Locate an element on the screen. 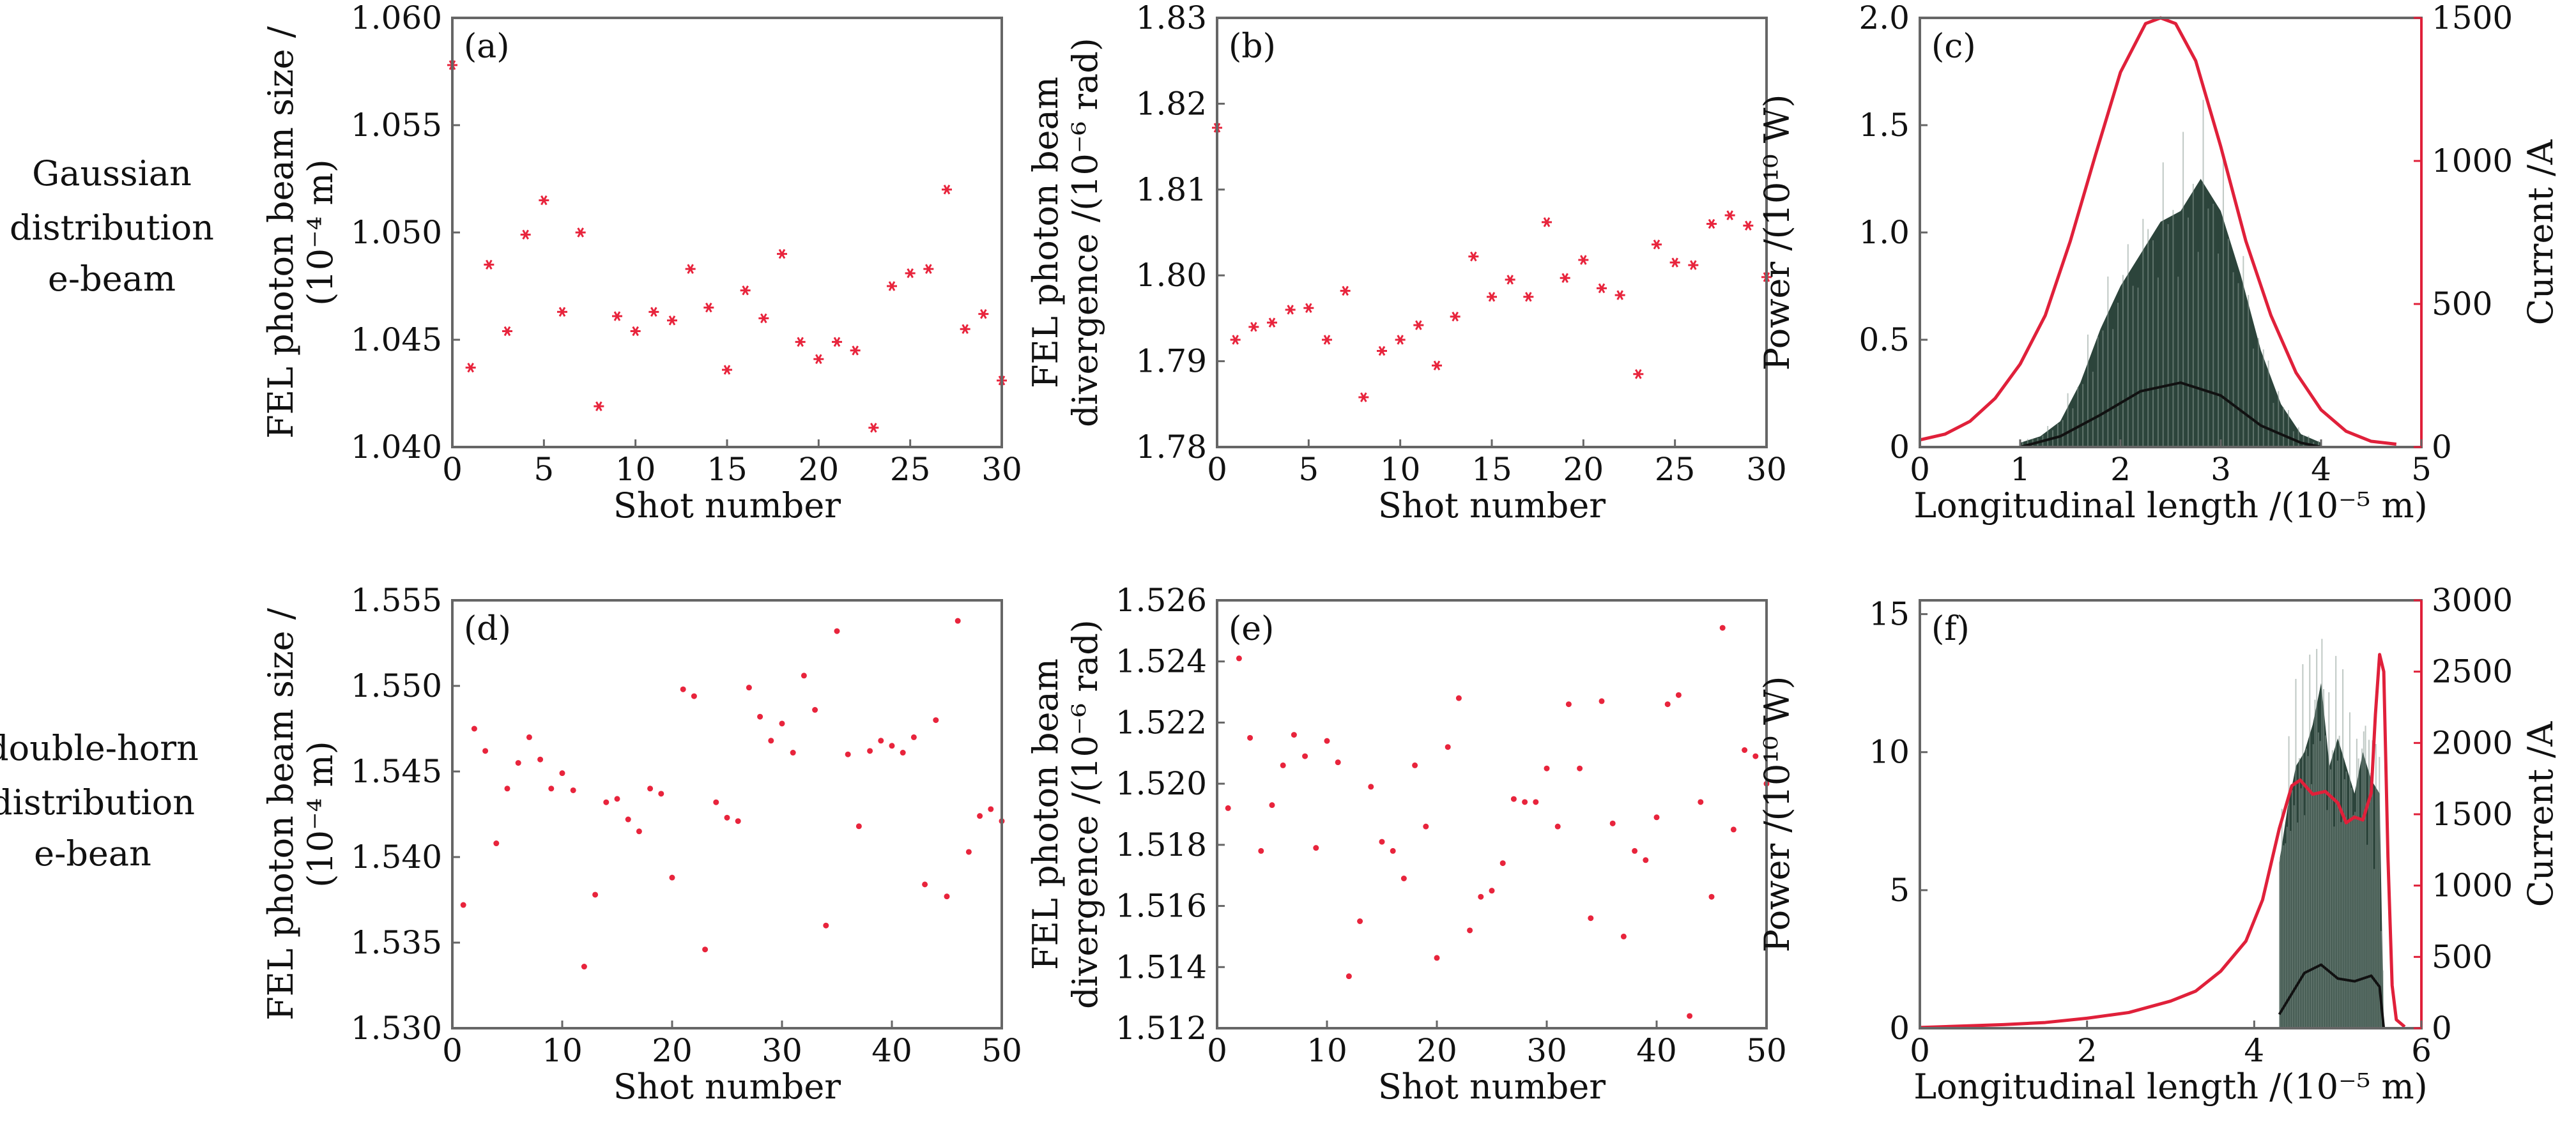 This screenshot has height=1124, width=2576. power-mean-line is located at coordinates (2332, 996).